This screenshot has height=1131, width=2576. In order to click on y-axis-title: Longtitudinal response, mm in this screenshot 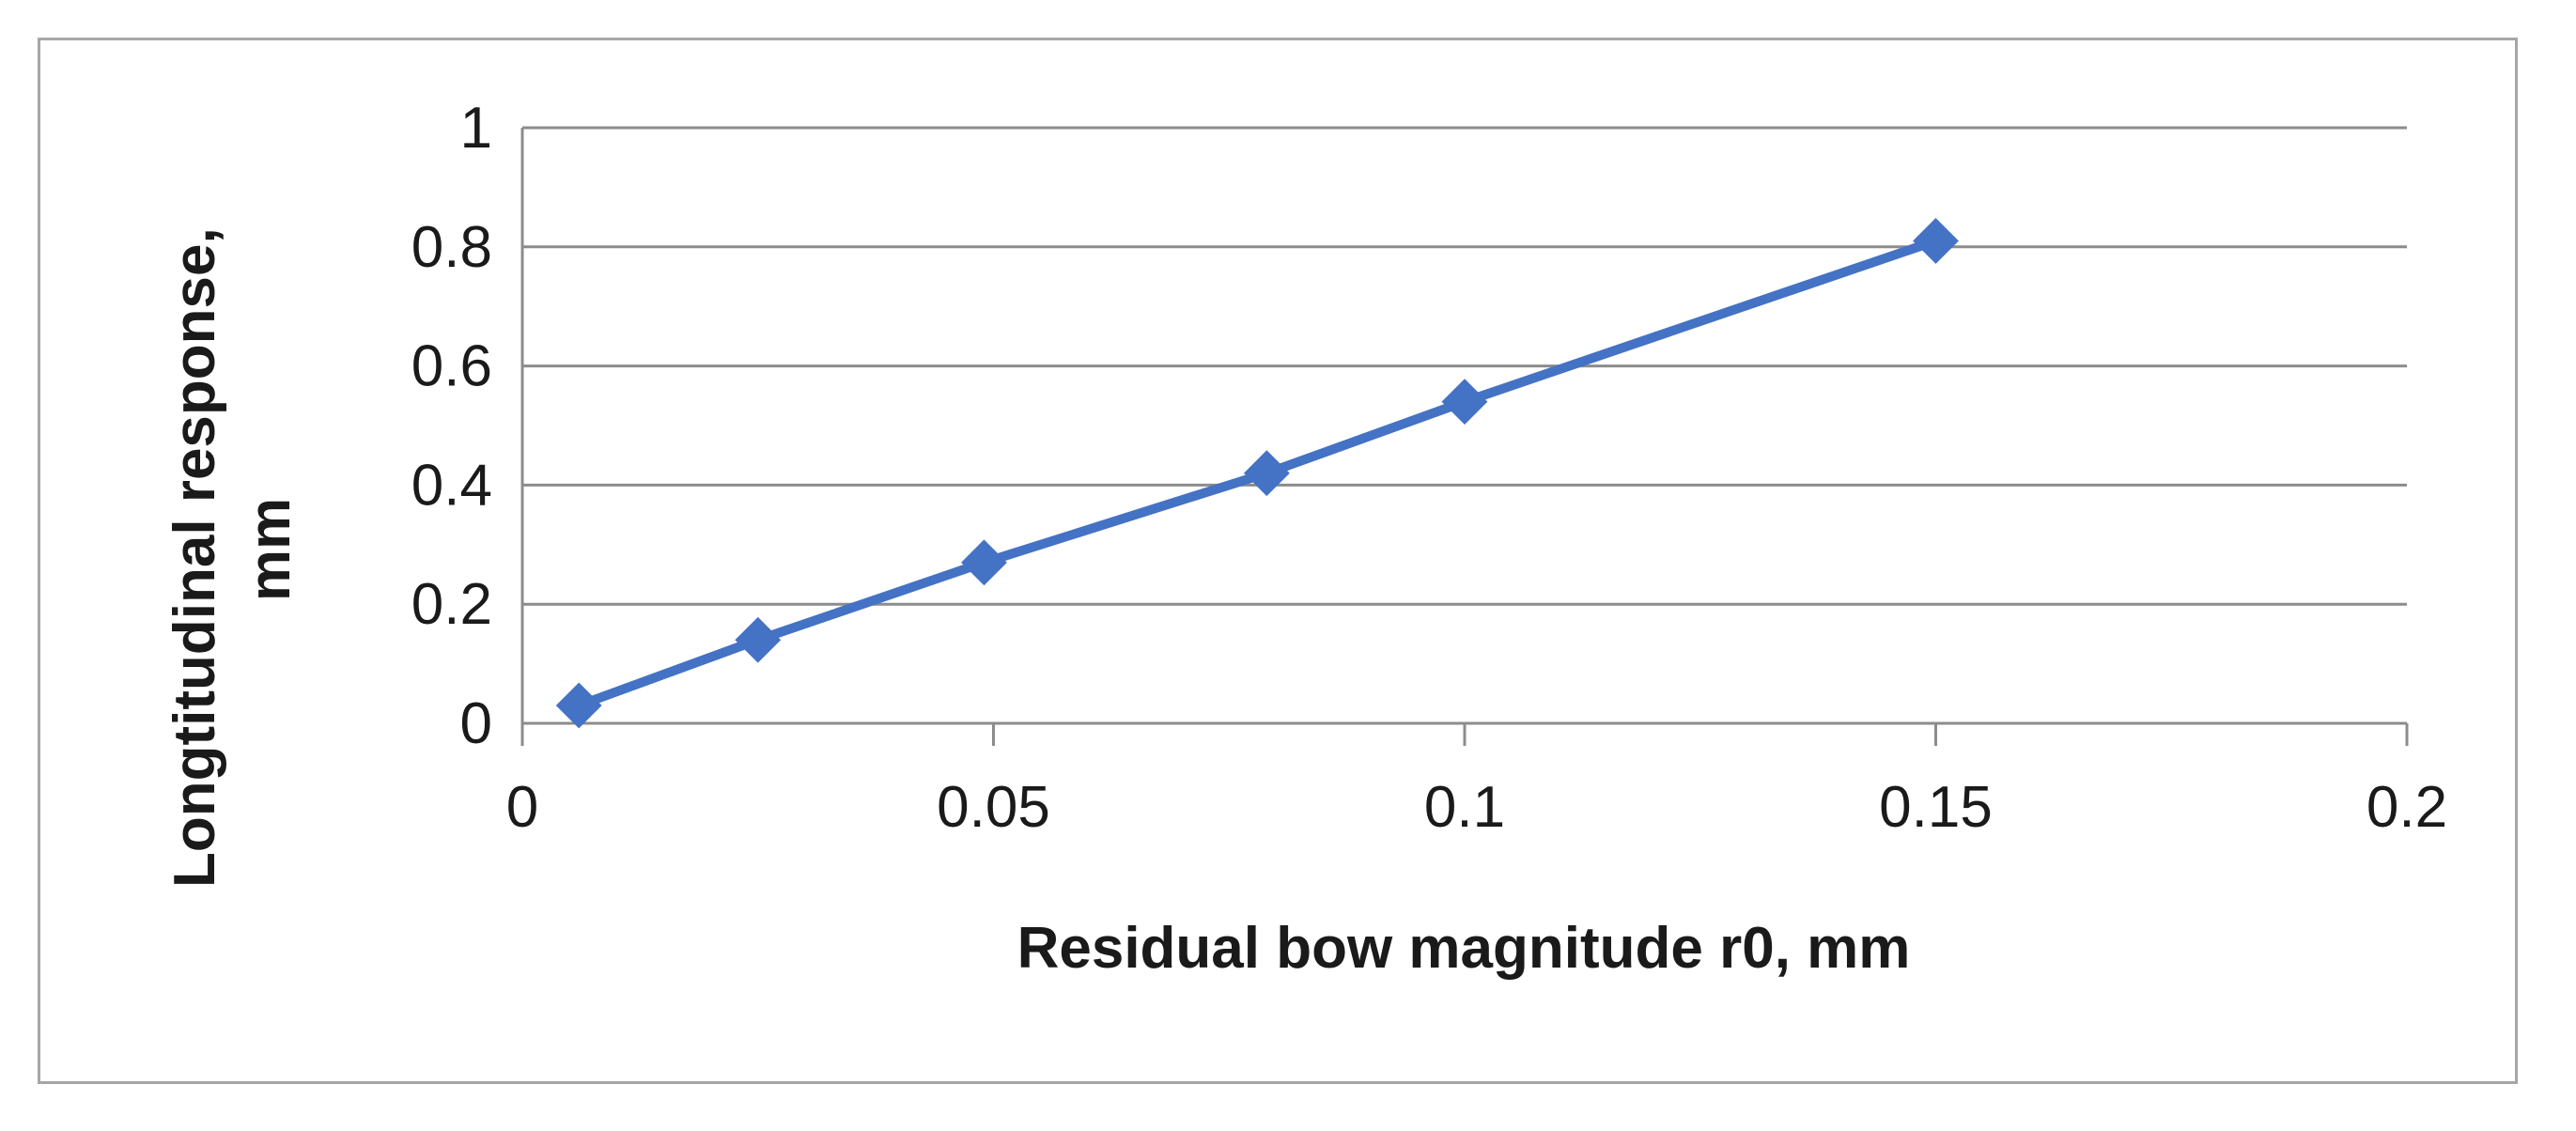, I will do `click(233, 549)`.